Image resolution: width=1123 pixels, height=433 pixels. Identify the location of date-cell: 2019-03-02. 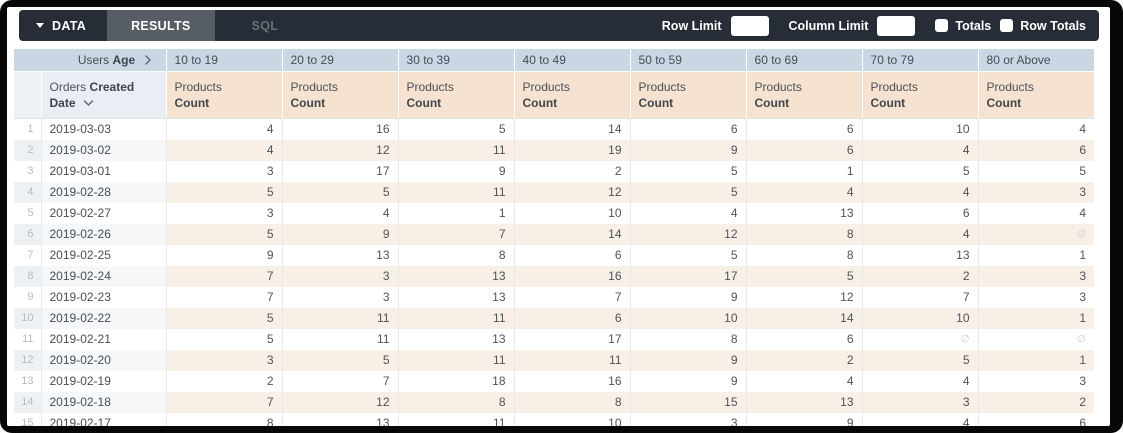
(103, 150).